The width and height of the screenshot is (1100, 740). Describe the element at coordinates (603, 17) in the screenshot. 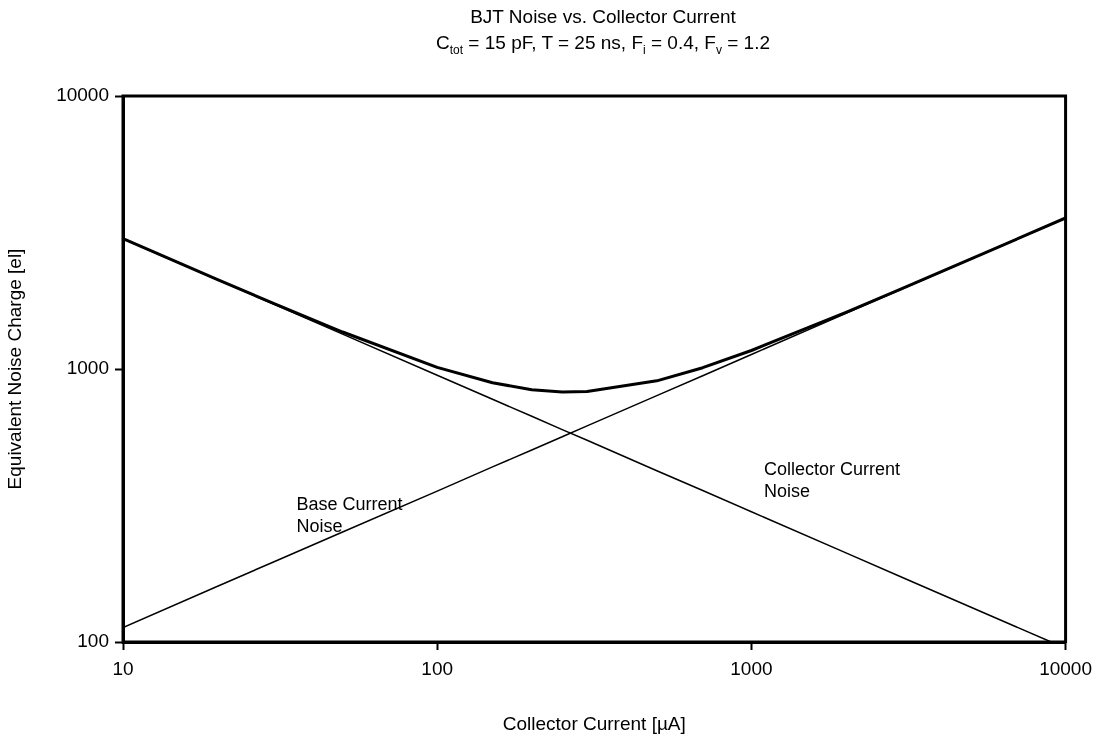

I see `chart-title: BJT Noise vs. Collector Current` at that location.